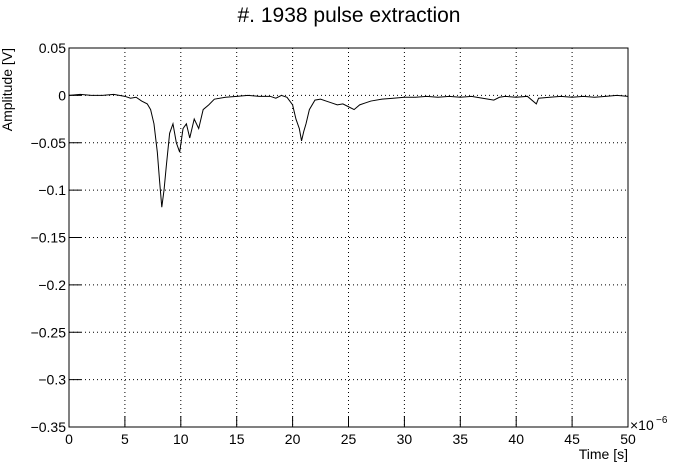 This screenshot has width=698, height=475. Describe the element at coordinates (49, 143) in the screenshot. I see `y-tick-label: −0.05` at that location.